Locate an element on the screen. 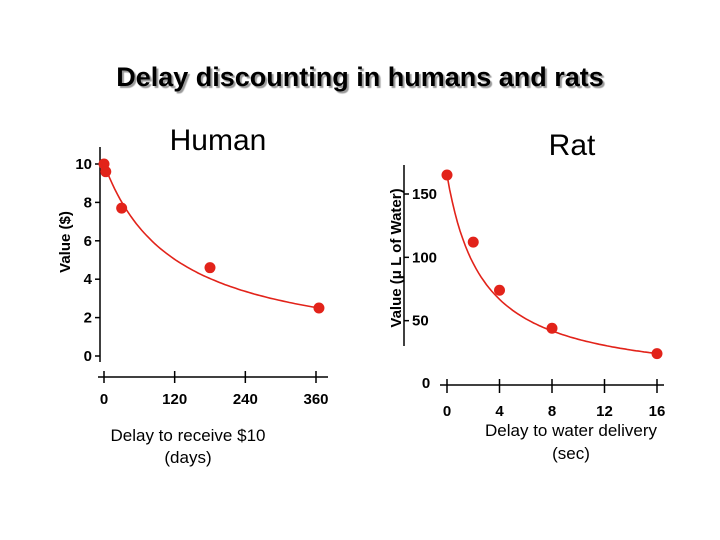 The height and width of the screenshot is (540, 720). rat-x-tick-label: 0 is located at coordinates (447, 411).